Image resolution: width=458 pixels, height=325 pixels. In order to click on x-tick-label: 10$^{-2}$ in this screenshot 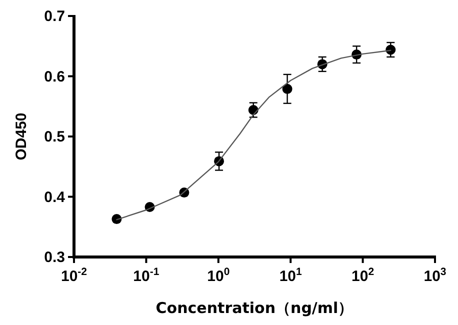, I will do `click(74, 275)`.